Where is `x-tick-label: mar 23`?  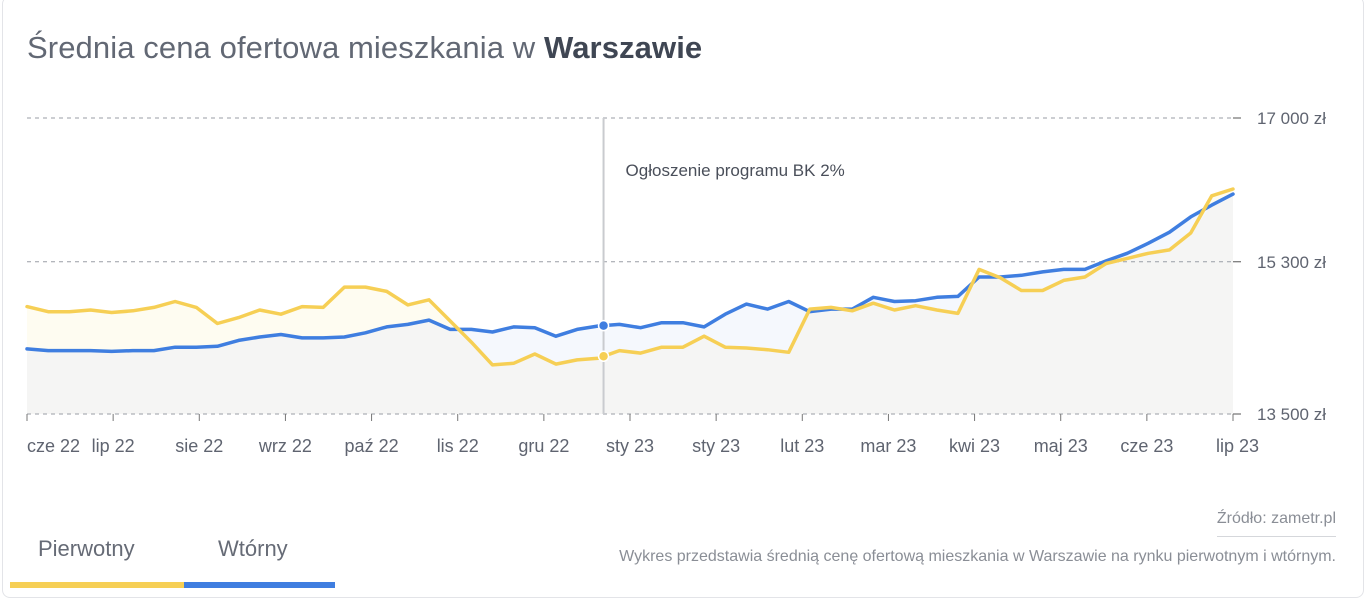
x-tick-label: mar 23 is located at coordinates (888, 446).